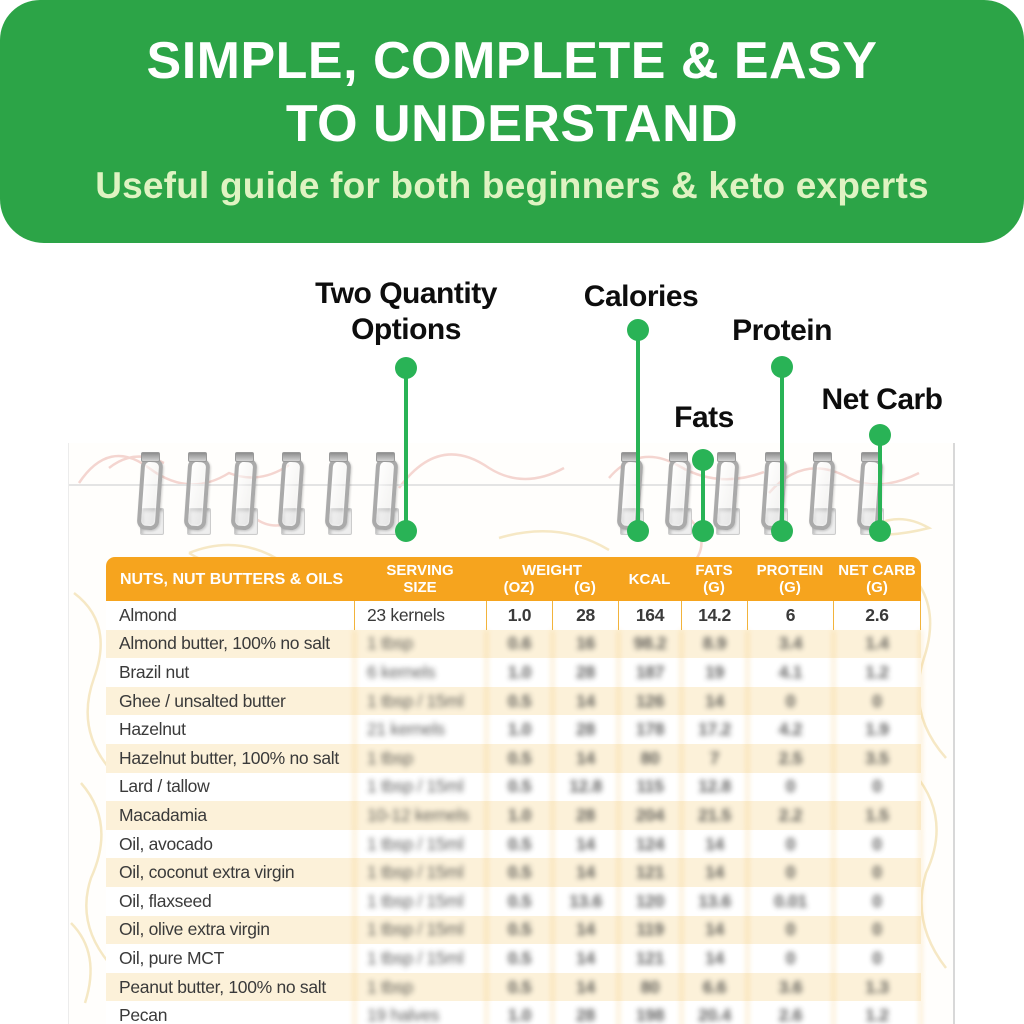 Image resolution: width=1024 pixels, height=1024 pixels. Describe the element at coordinates (790, 758) in the screenshot. I see `cell-protein: 2.5` at that location.